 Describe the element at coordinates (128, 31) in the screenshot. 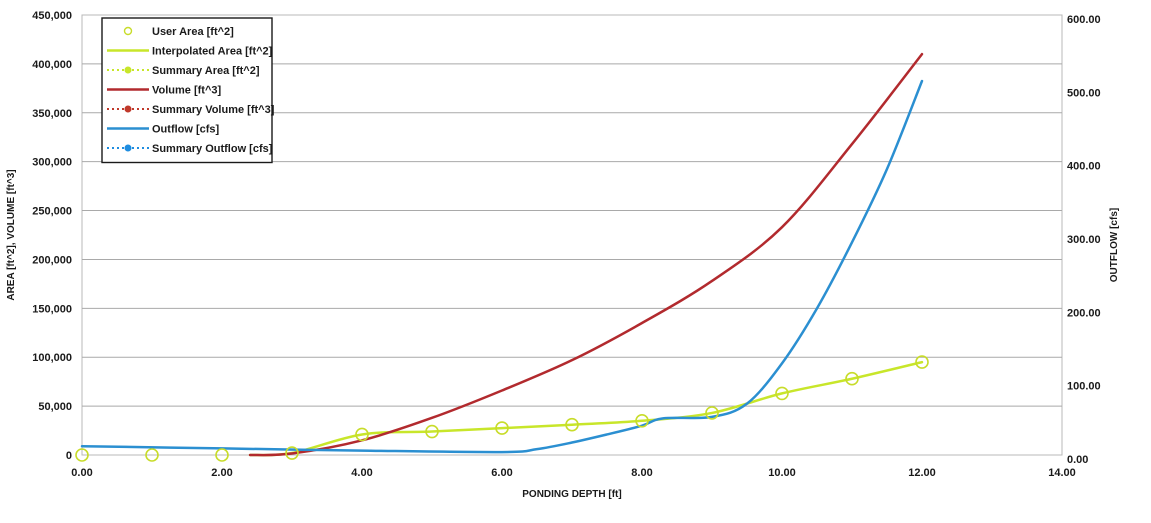

I see `legend-swatch` at that location.